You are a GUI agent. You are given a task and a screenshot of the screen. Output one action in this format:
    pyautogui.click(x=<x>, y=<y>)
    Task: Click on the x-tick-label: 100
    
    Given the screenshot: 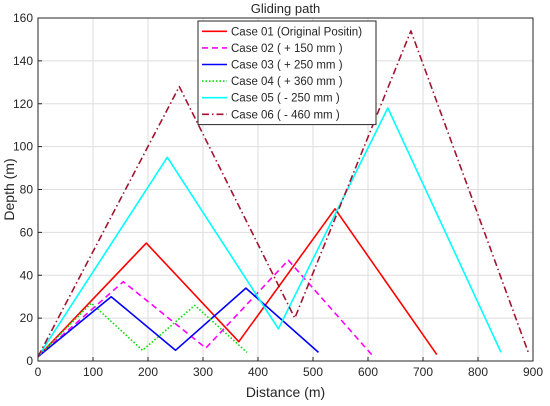 What is the action you would take?
    pyautogui.click(x=93, y=372)
    